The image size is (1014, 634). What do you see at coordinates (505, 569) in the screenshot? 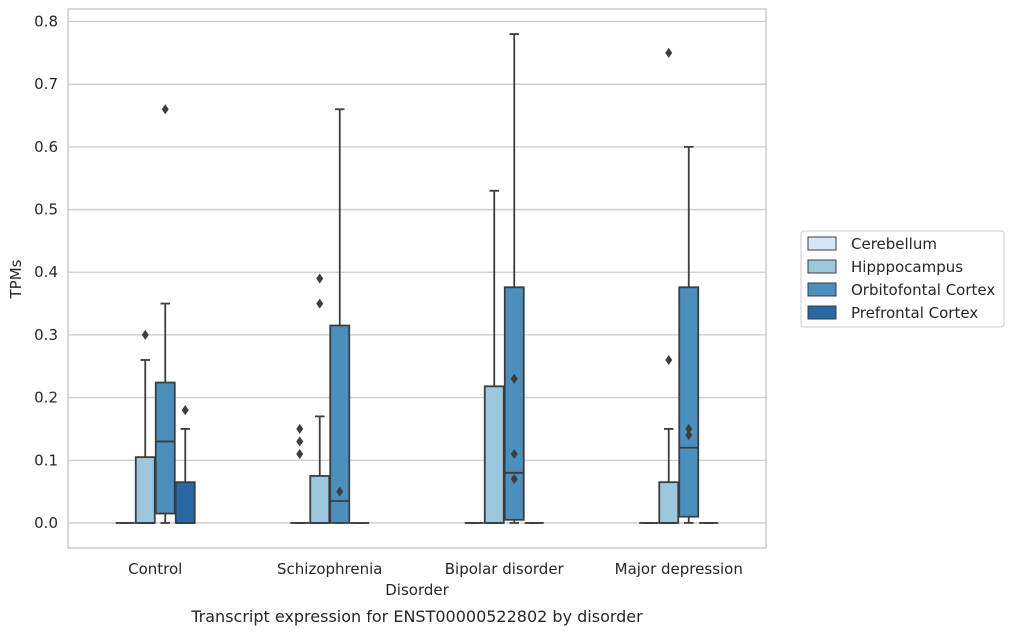
I see `x-tick-label: Bipolar disorder` at bounding box center [505, 569].